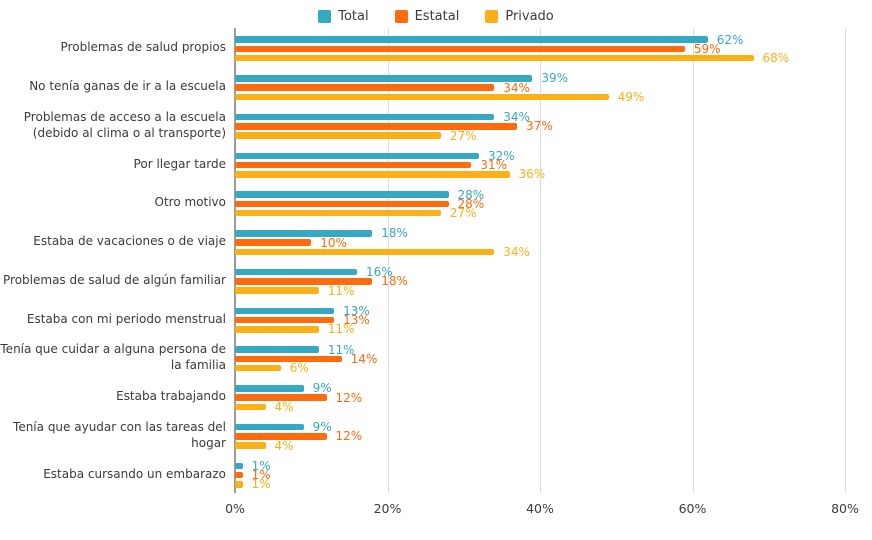  Describe the element at coordinates (539, 126) in the screenshot. I see `bar-value-label: 37%` at that location.